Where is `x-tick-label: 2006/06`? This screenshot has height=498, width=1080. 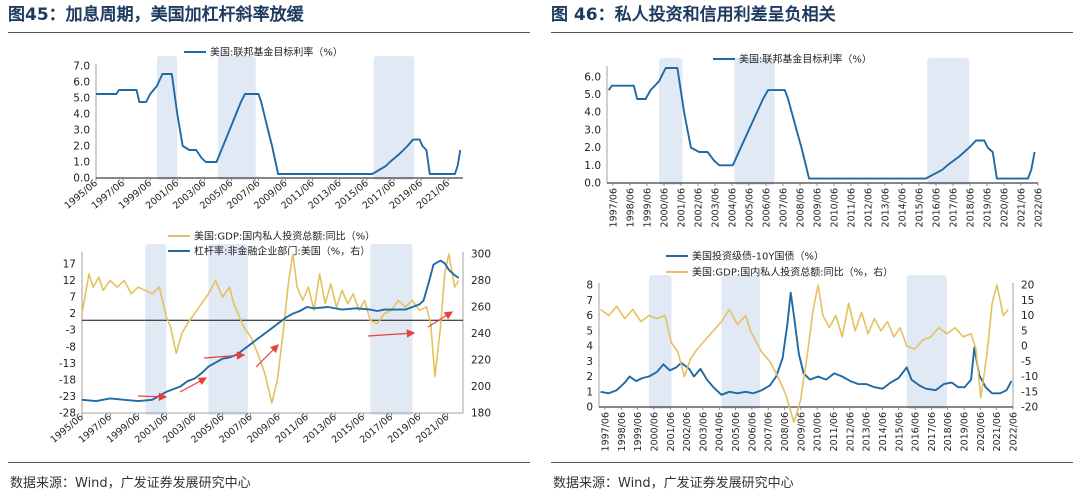 x-tick-label: 2006/06 is located at coordinates (752, 431).